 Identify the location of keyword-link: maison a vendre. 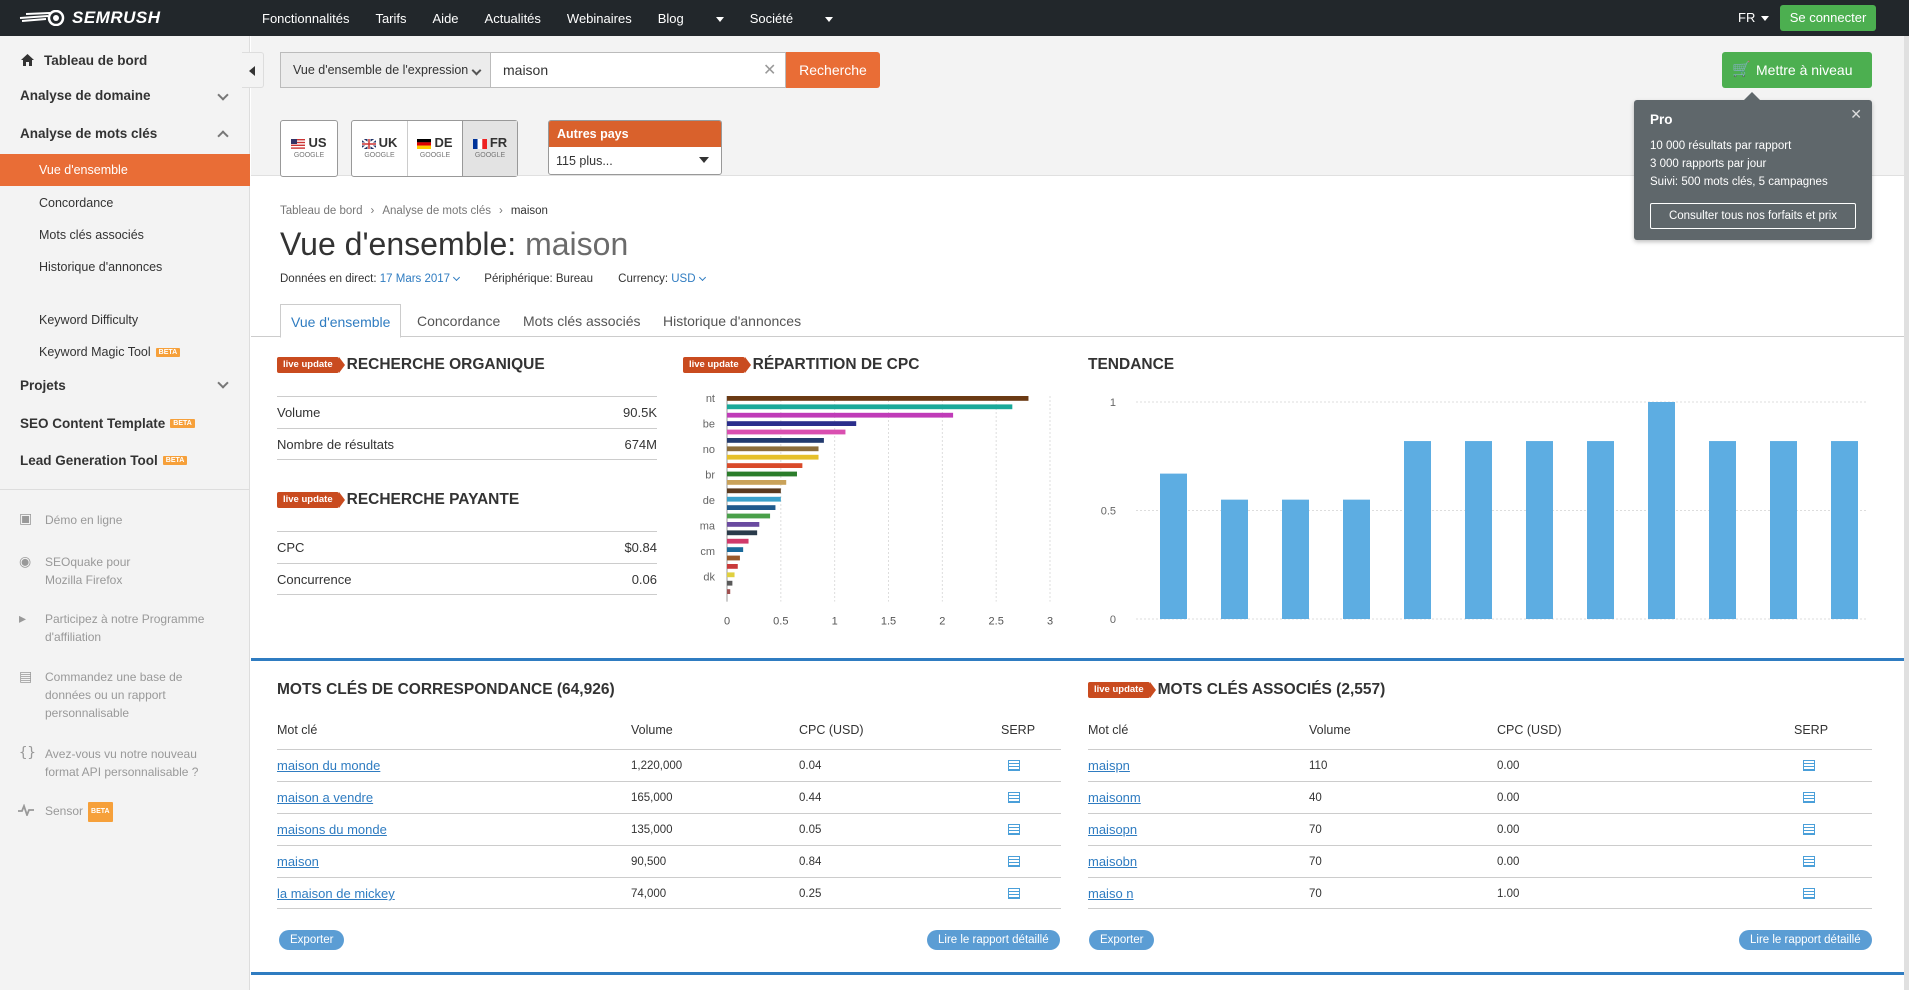
(325, 797).